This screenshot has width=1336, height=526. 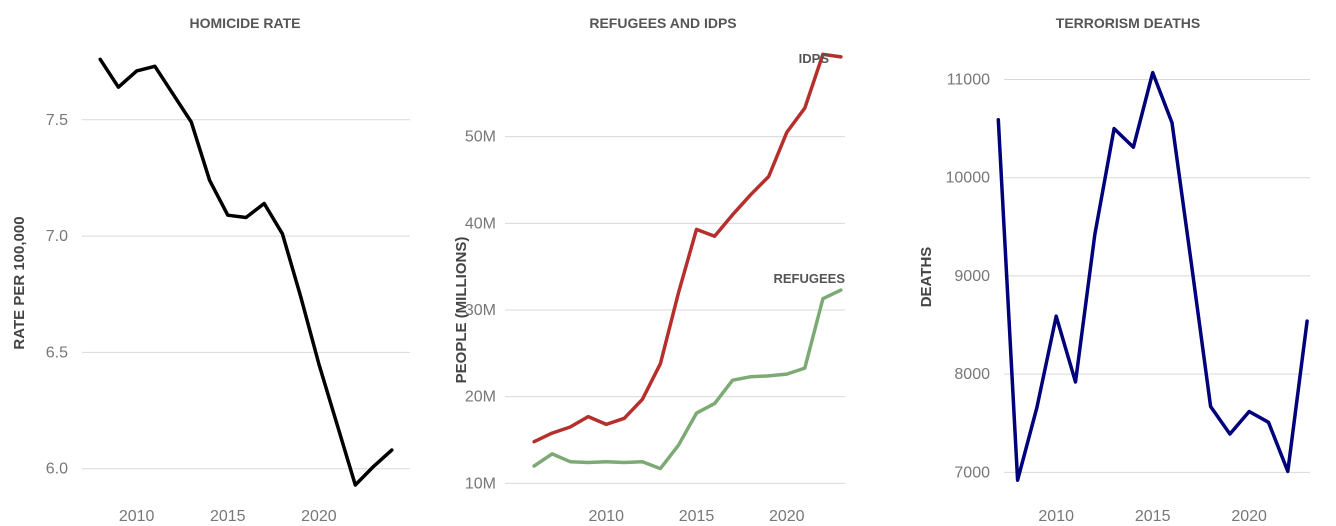 I want to click on series-line-refugees, so click(x=687, y=379).